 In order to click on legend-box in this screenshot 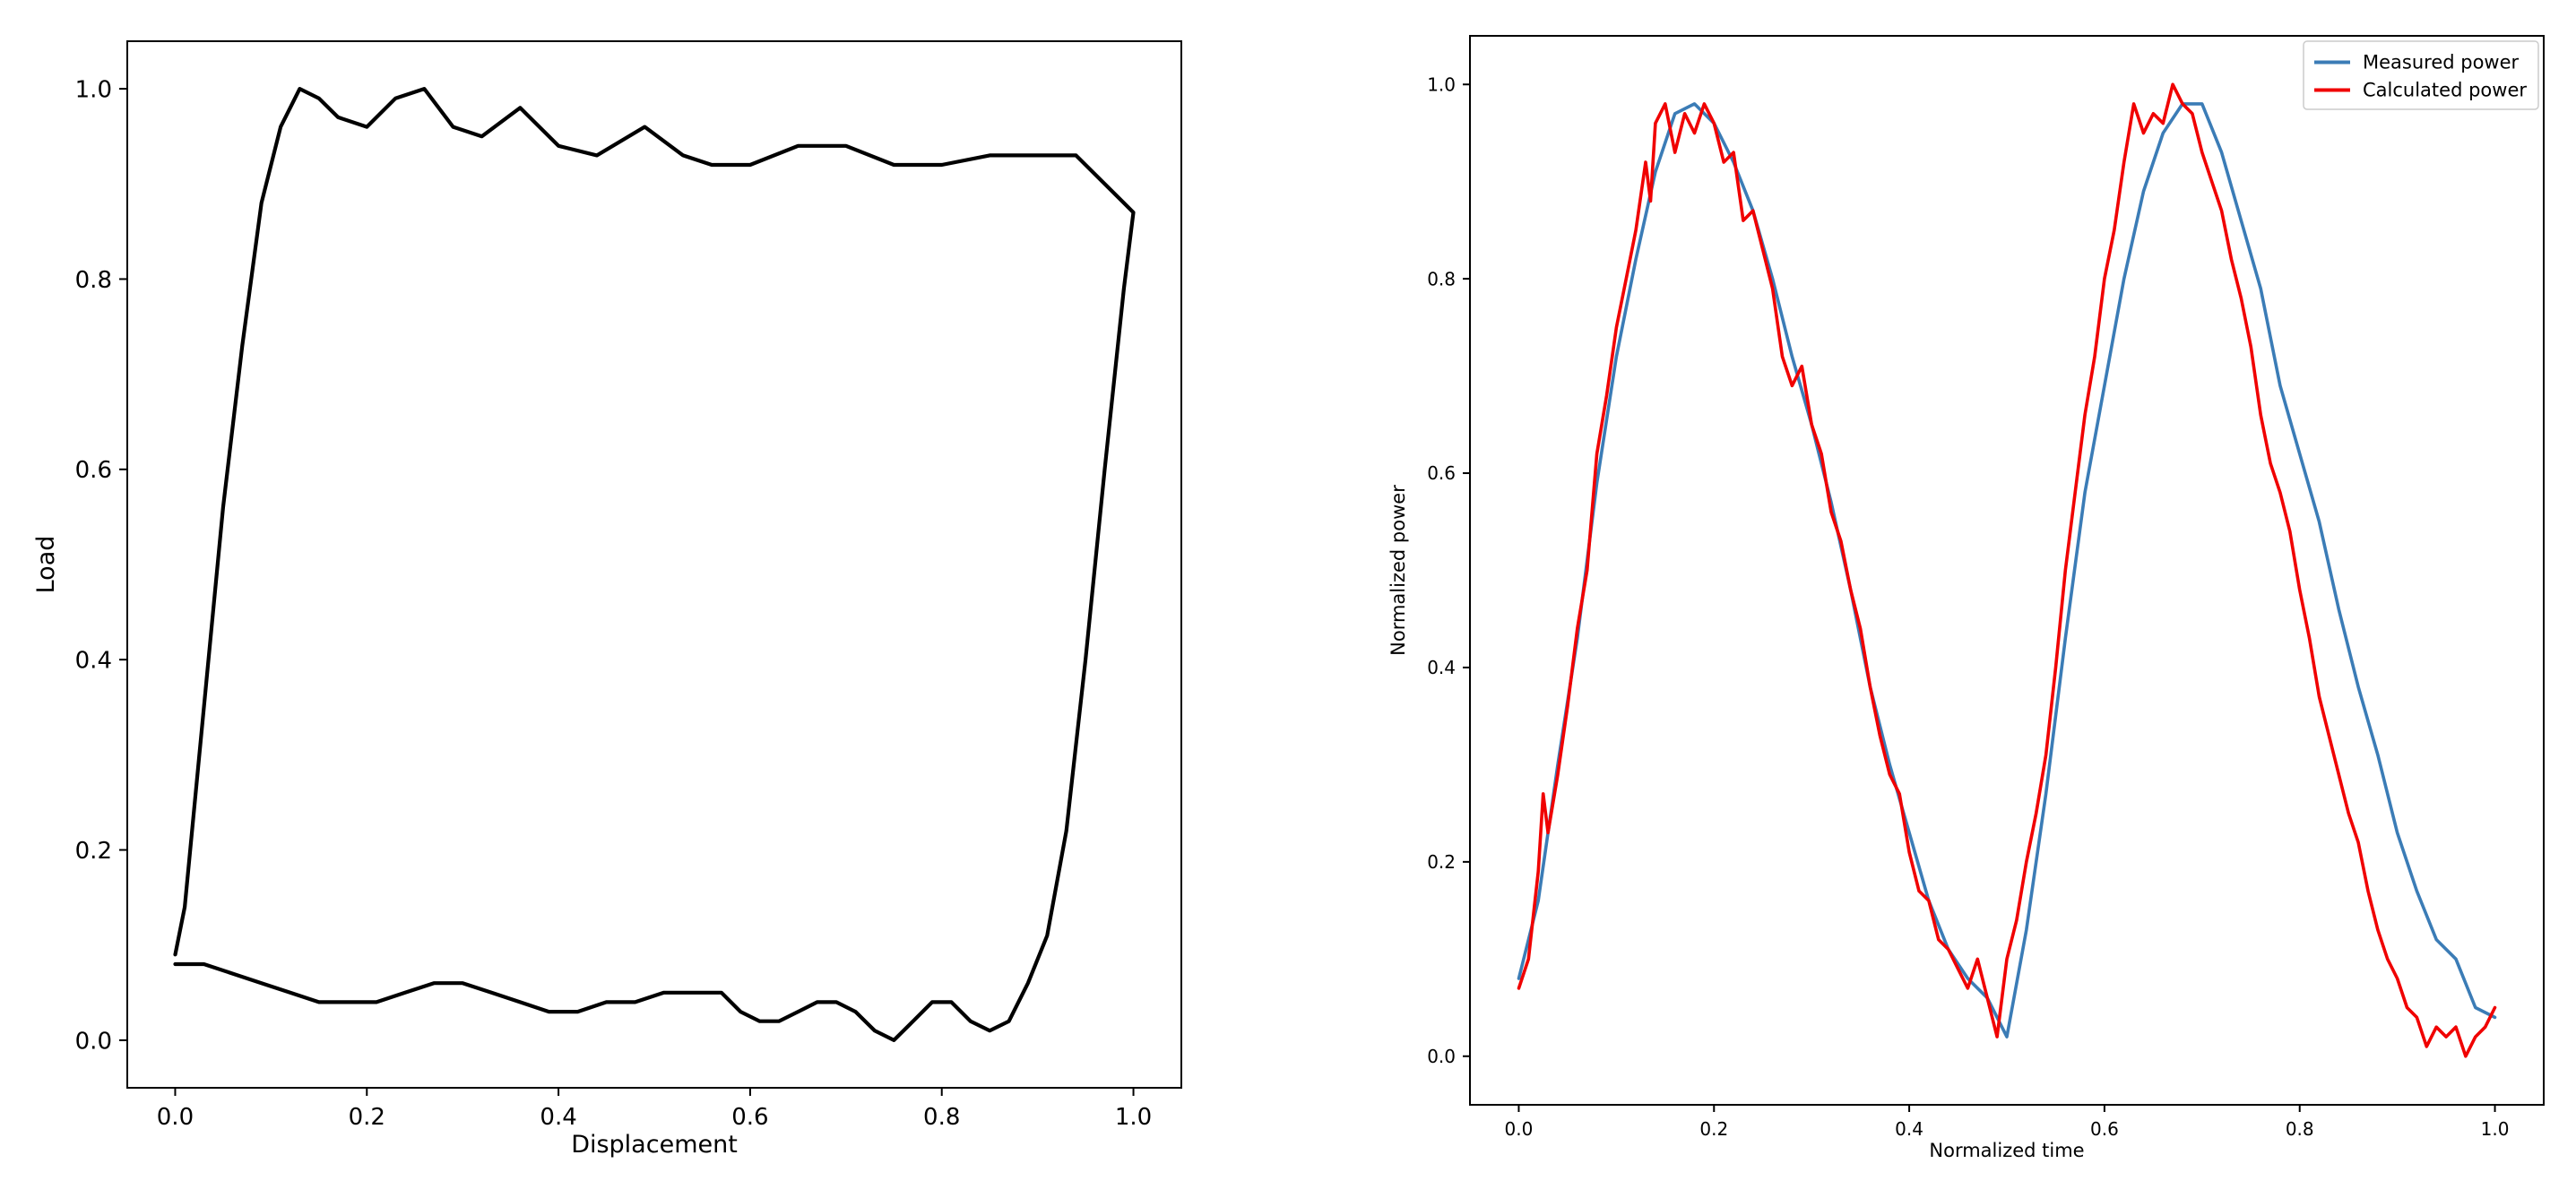, I will do `click(2421, 75)`.